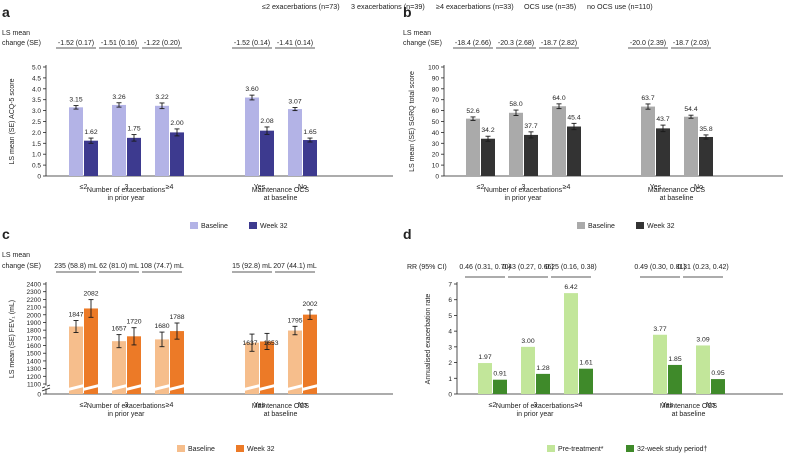 This screenshot has width=787, height=456. I want to click on category-label-b-2: ≥4, so click(567, 187).